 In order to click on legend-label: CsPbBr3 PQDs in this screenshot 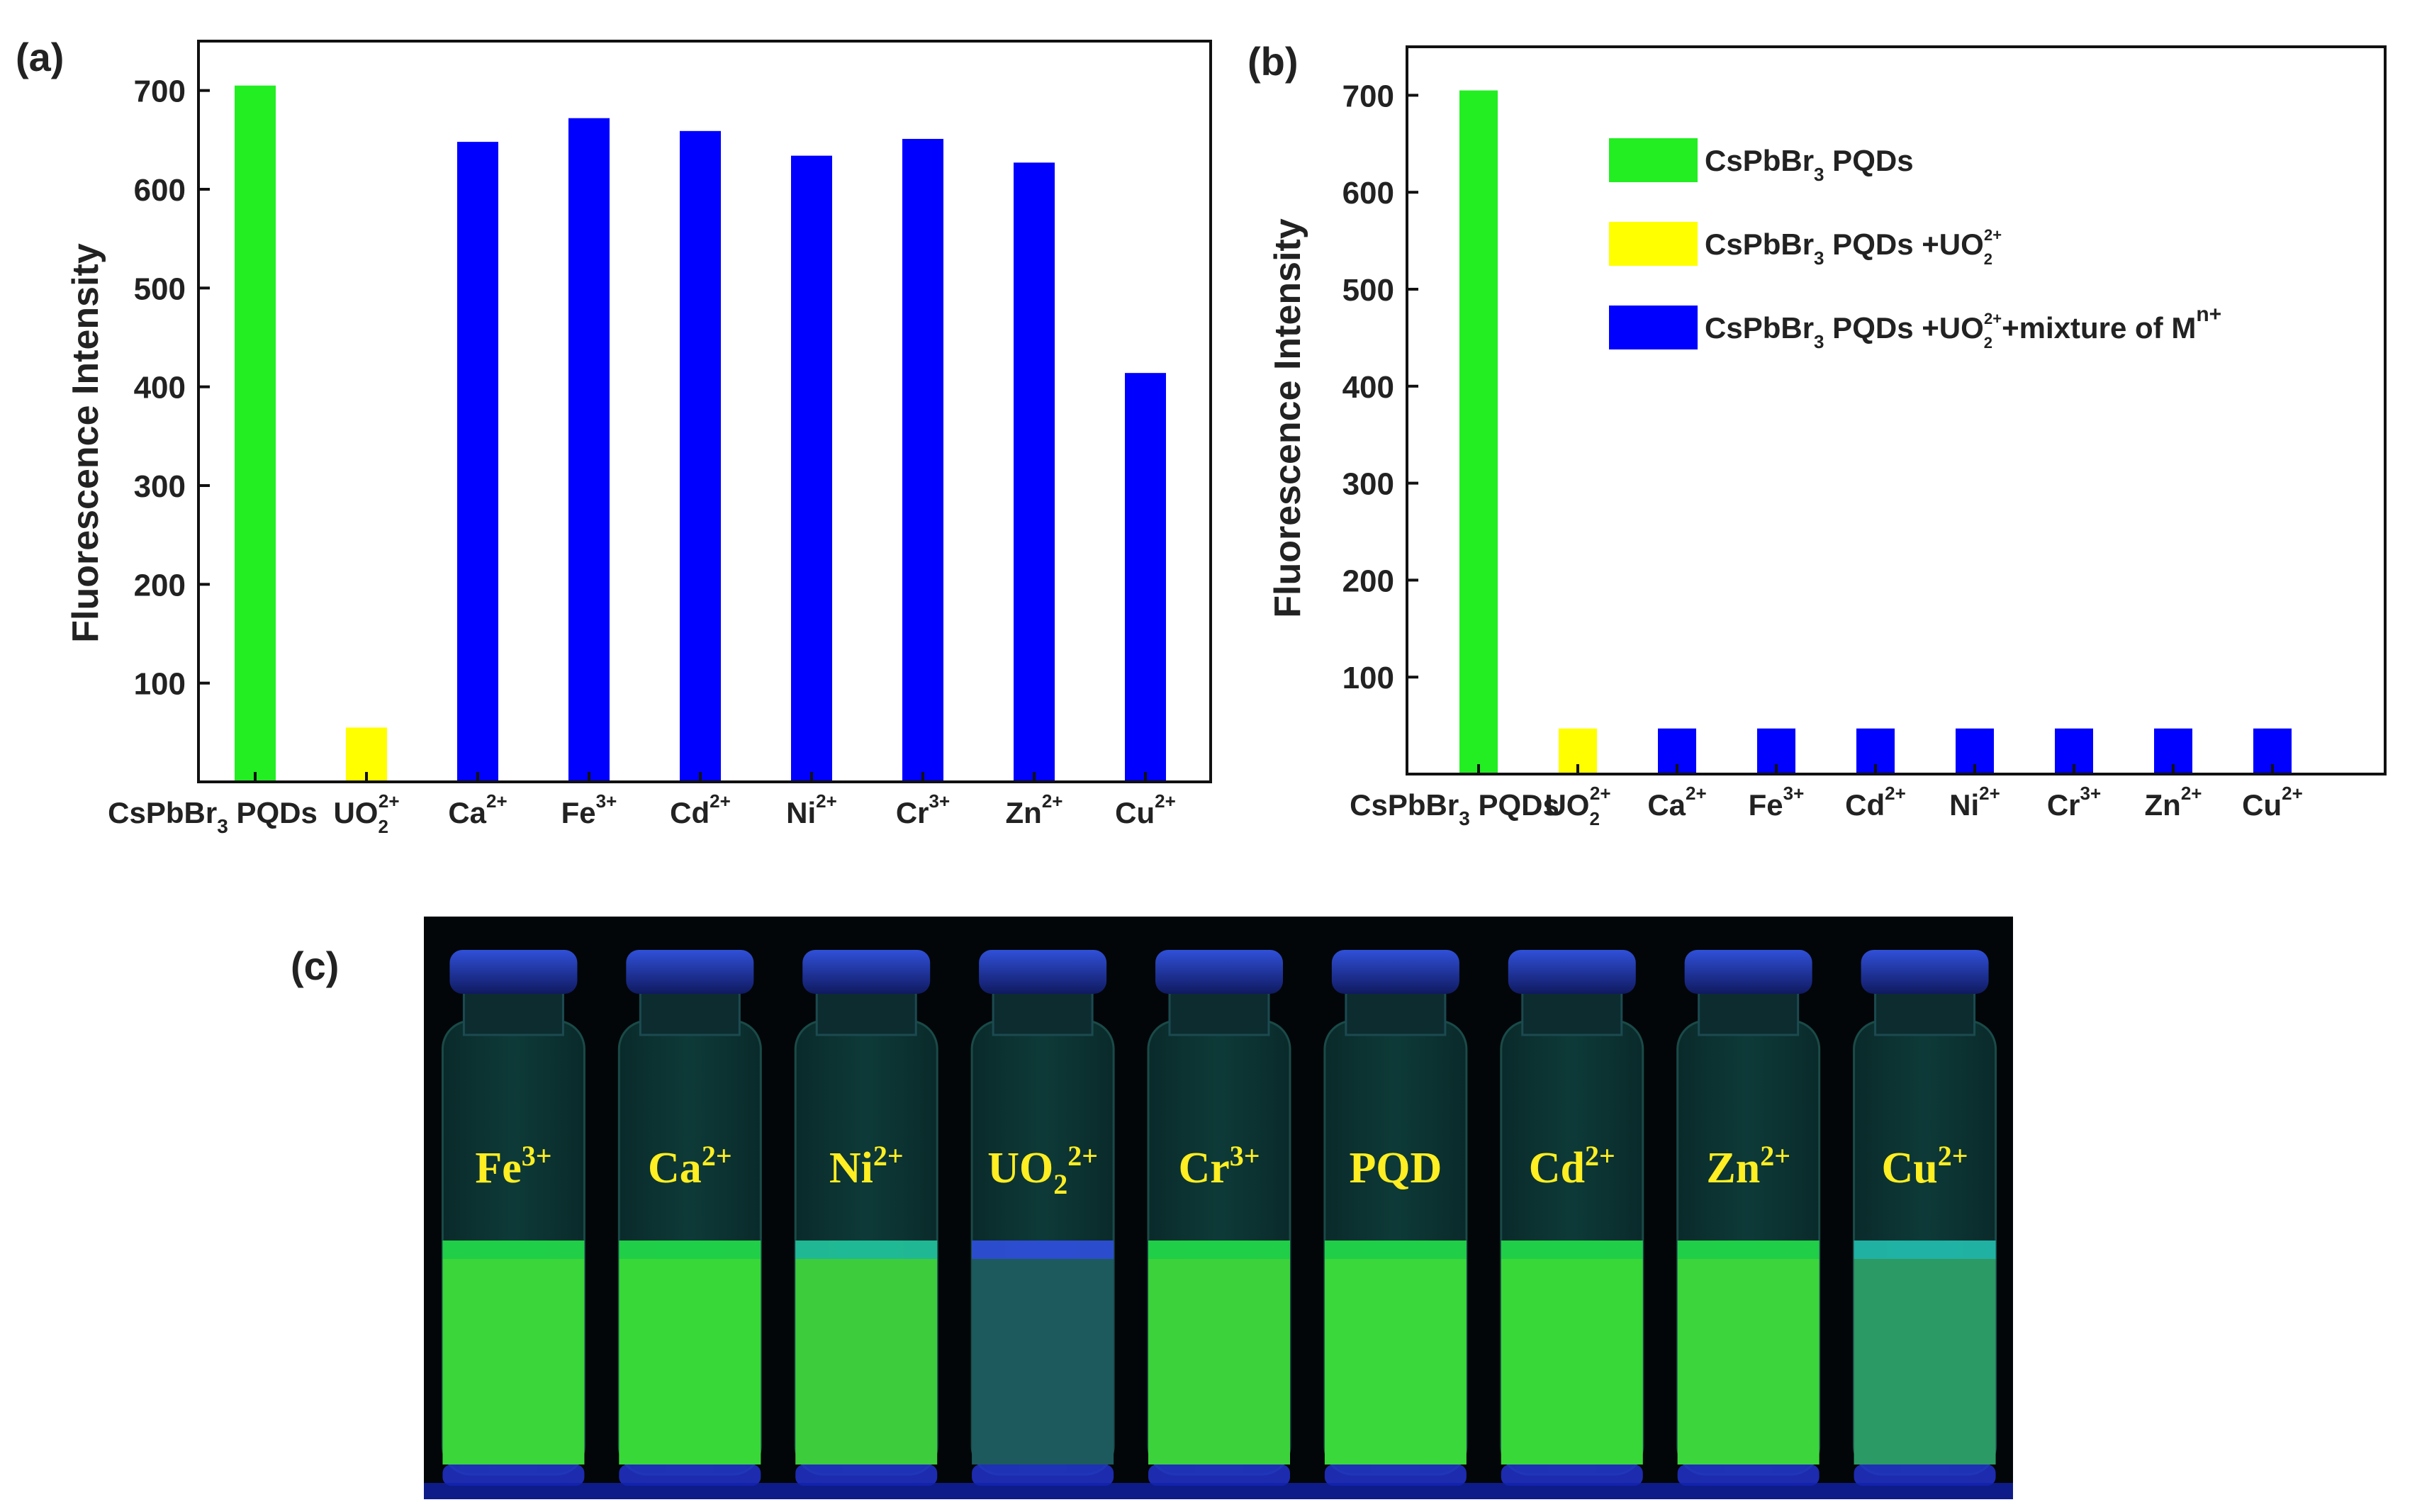, I will do `click(1809, 165)`.